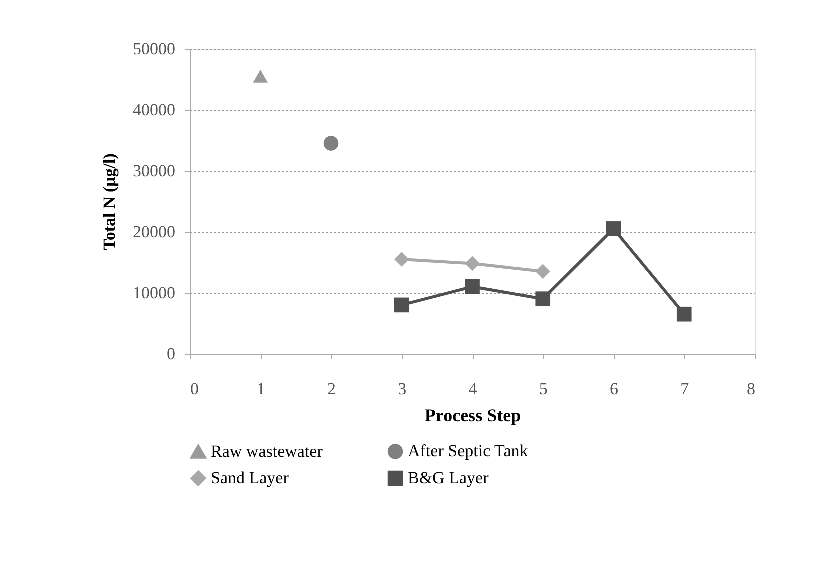  Describe the element at coordinates (468, 451) in the screenshot. I see `legend-label: After Septic Tank` at that location.